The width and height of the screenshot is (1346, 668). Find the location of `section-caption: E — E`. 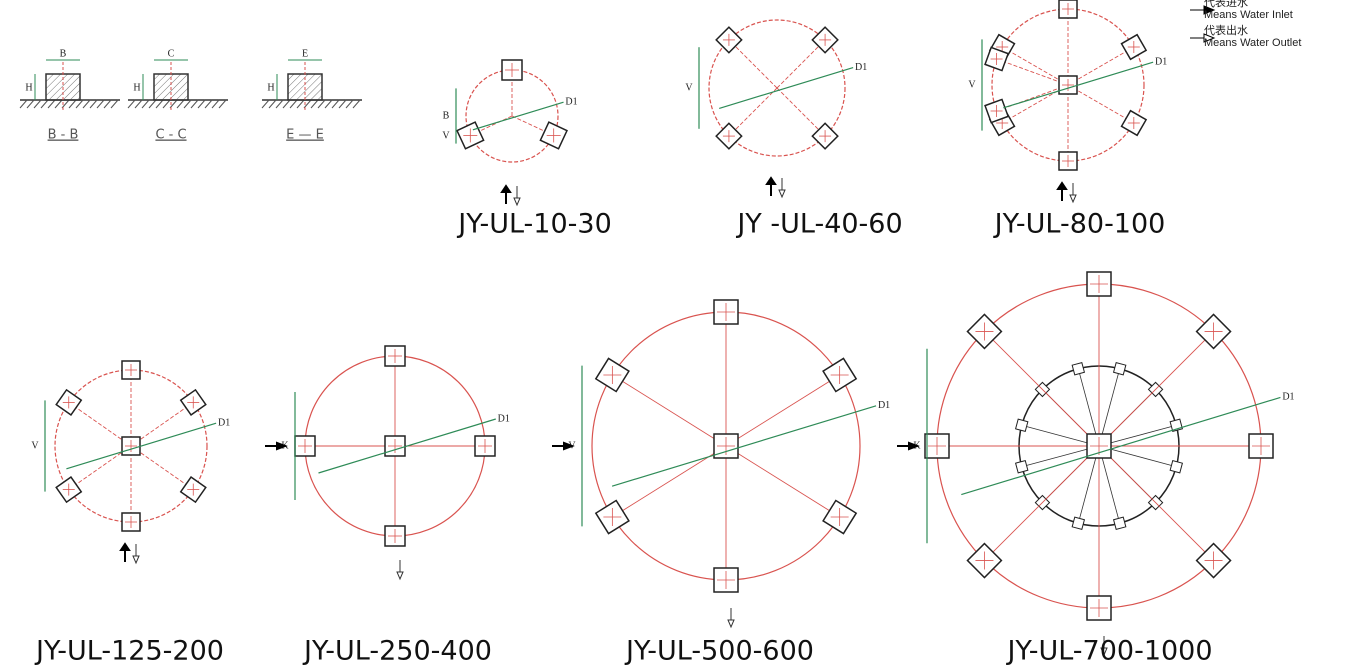

section-caption: E — E is located at coordinates (305, 135).